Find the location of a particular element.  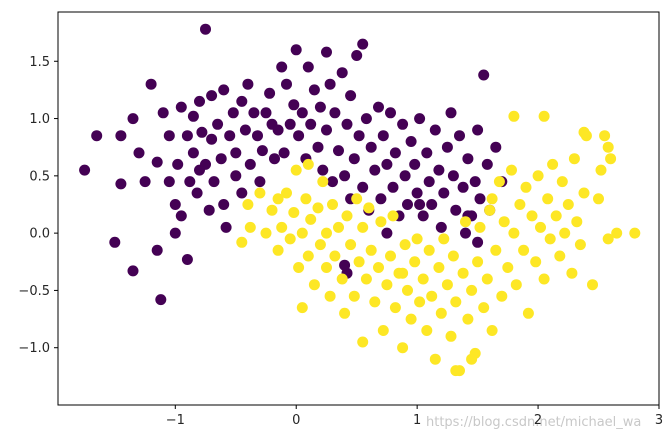

x-tick-label: 3 is located at coordinates (659, 420).